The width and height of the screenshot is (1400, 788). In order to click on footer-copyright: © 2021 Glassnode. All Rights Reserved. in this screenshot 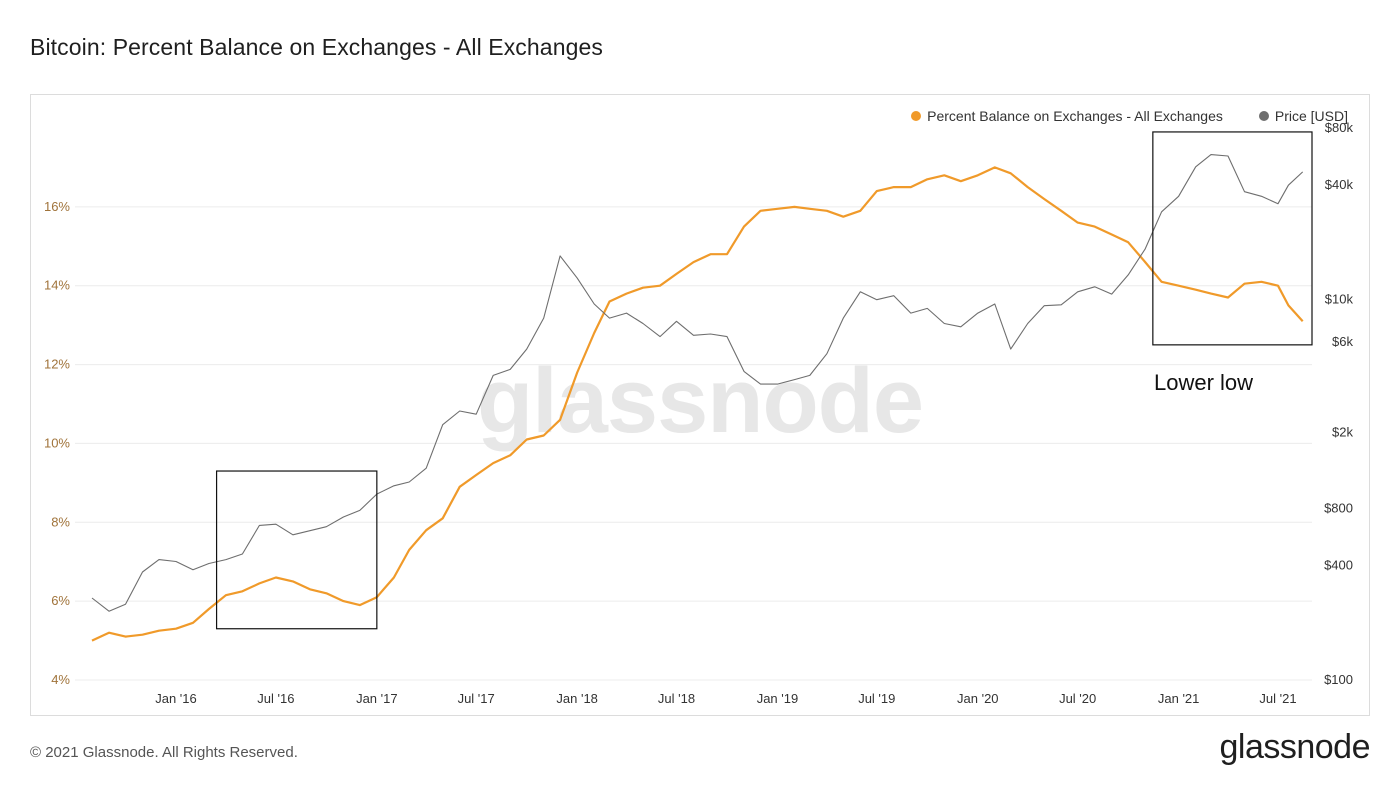, I will do `click(164, 752)`.